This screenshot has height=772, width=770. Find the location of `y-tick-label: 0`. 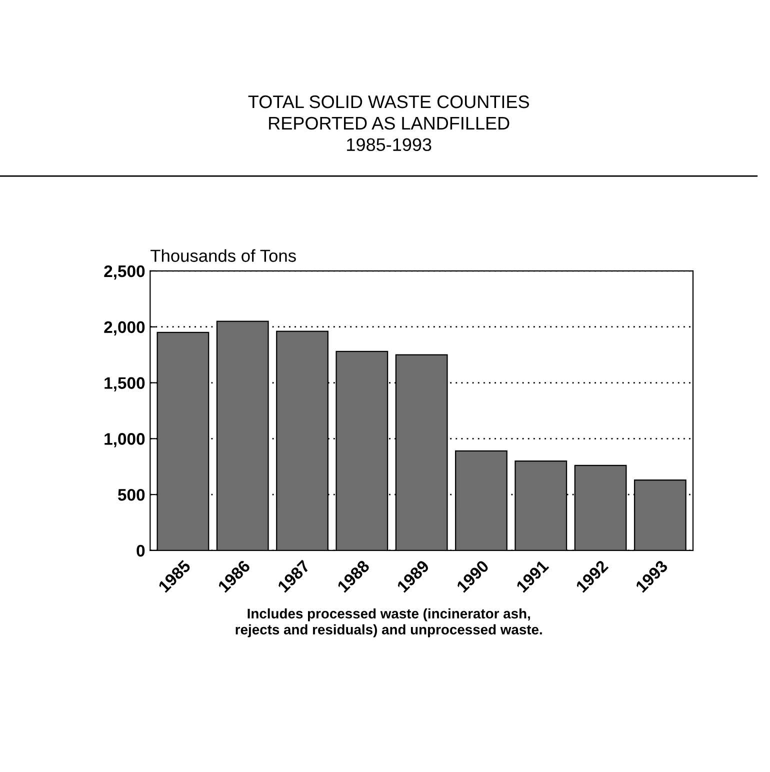

y-tick-label: 0 is located at coordinates (140, 550).